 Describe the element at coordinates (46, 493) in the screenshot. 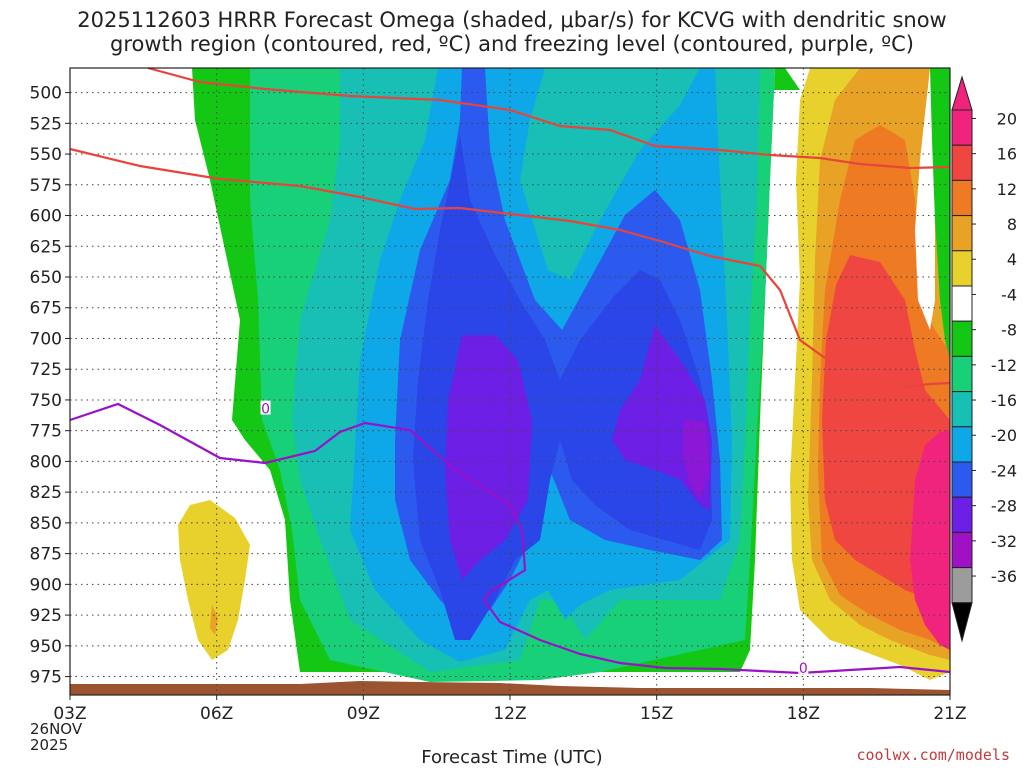

I see `y-tick-label: 825` at that location.